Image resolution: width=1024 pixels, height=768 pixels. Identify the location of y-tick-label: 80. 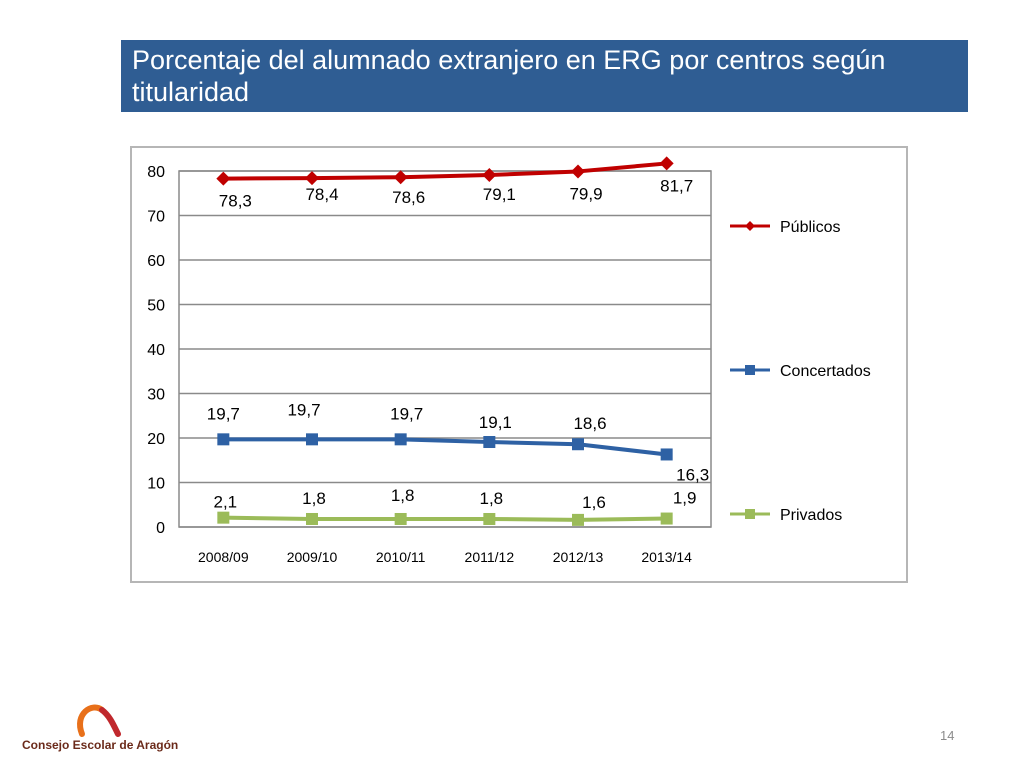
(156, 172).